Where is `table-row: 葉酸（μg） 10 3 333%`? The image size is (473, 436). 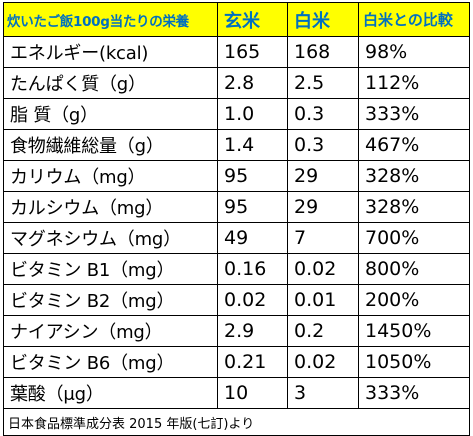 table-row: 葉酸（μg） 10 3 333% is located at coordinates (236, 393).